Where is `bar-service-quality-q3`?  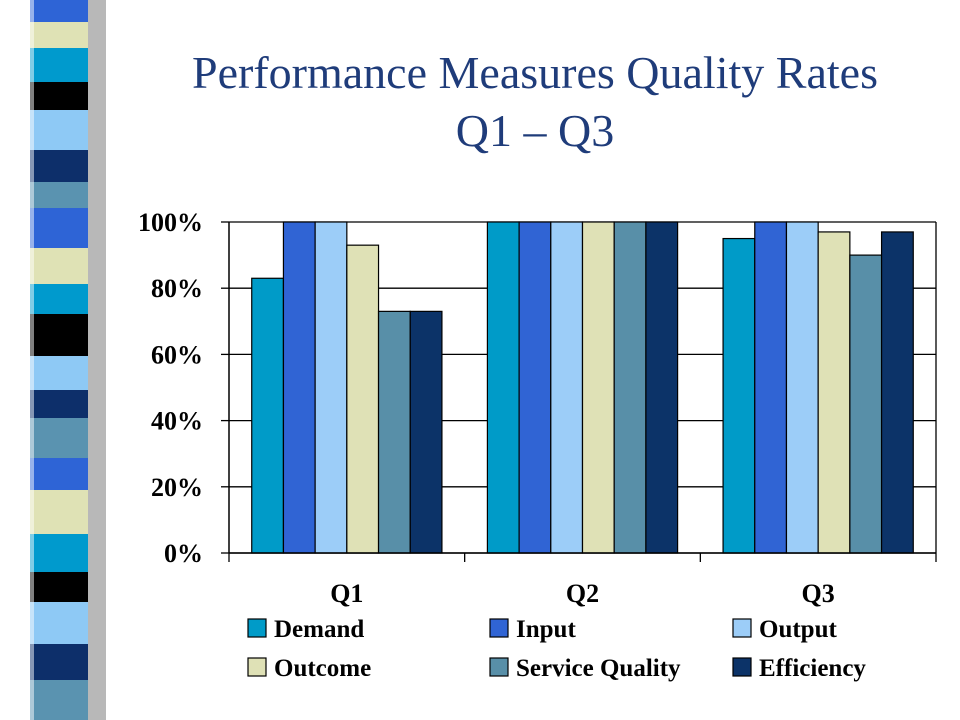 bar-service-quality-q3 is located at coordinates (866, 404).